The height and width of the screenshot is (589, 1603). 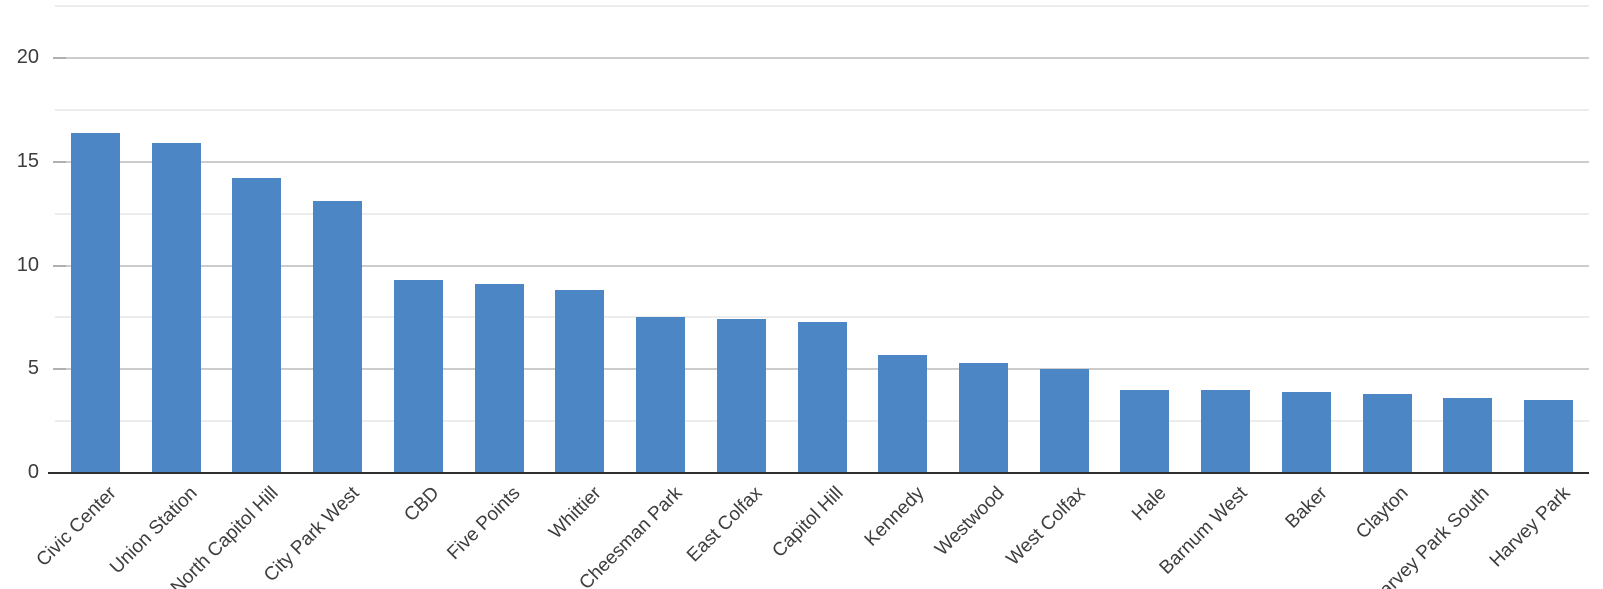 I want to click on y-axis-label: 20, so click(x=27, y=57).